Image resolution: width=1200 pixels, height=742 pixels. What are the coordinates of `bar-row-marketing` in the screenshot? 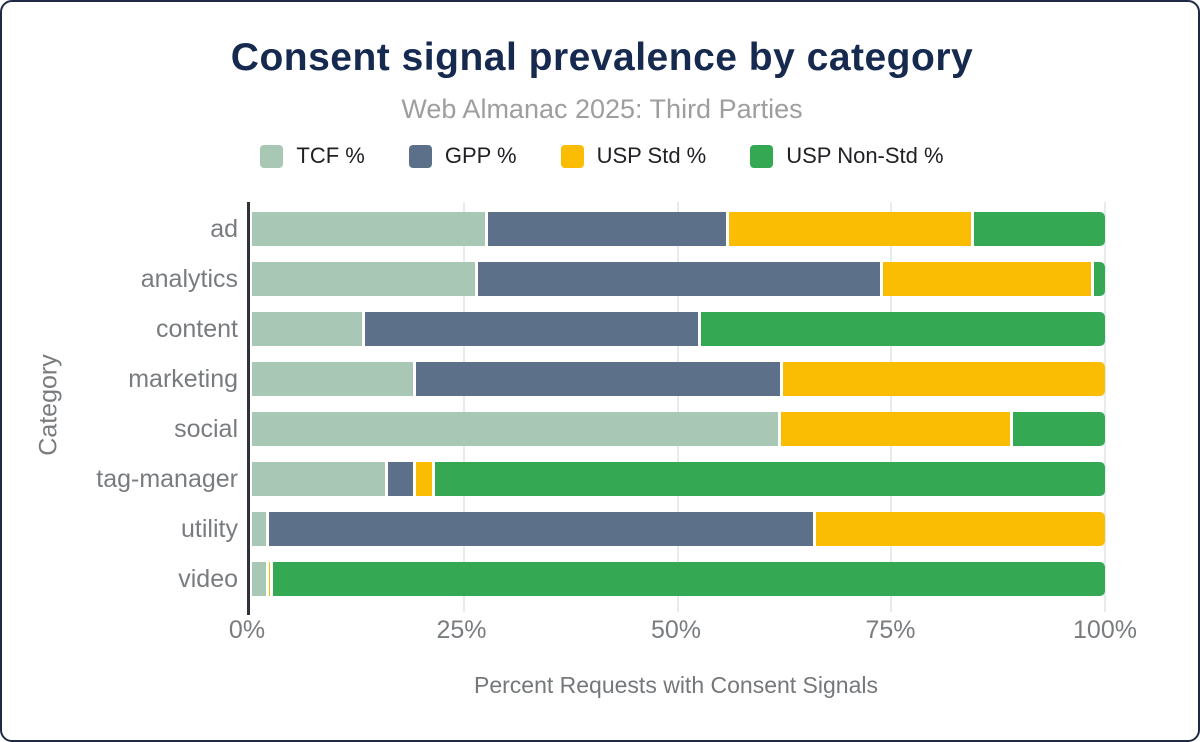 It's located at (678, 379).